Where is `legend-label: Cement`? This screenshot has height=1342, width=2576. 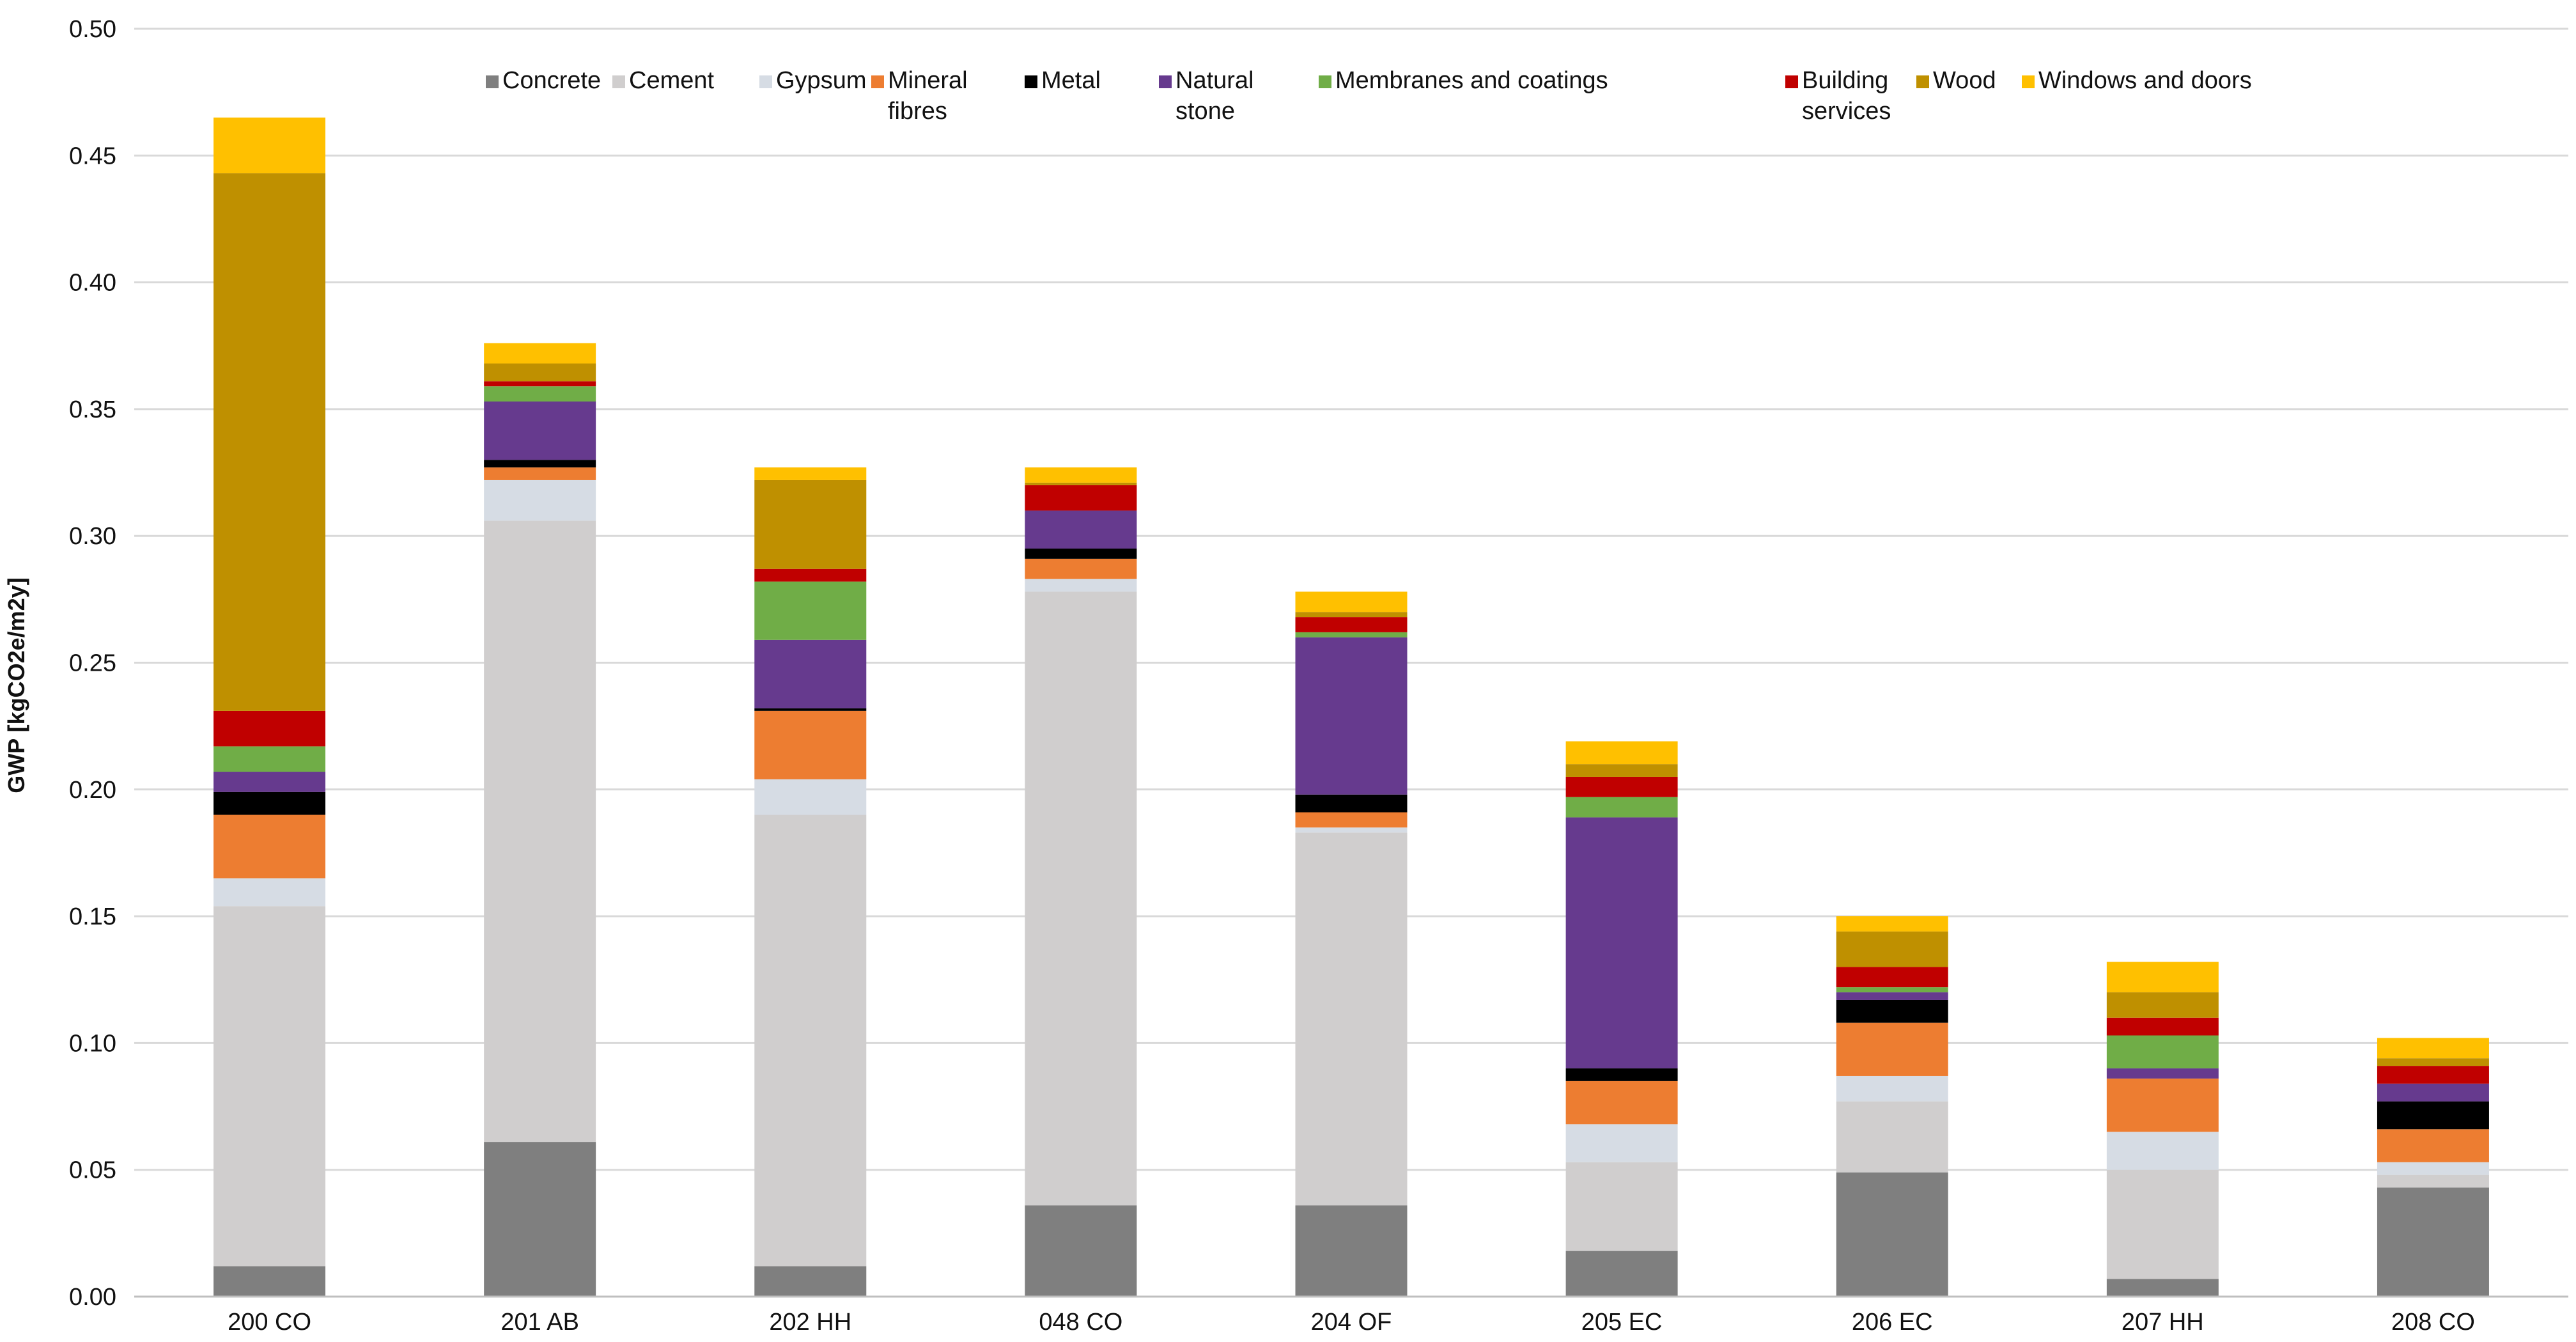 legend-label: Cement is located at coordinates (672, 80).